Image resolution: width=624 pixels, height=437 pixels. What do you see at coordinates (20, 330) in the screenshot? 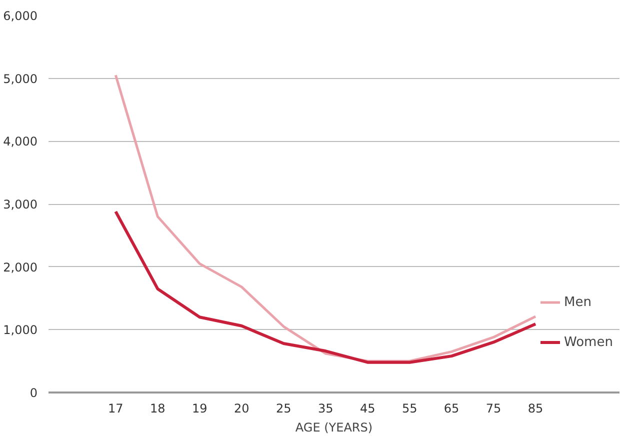
I see `y-tick-label: 1,000` at bounding box center [20, 330].